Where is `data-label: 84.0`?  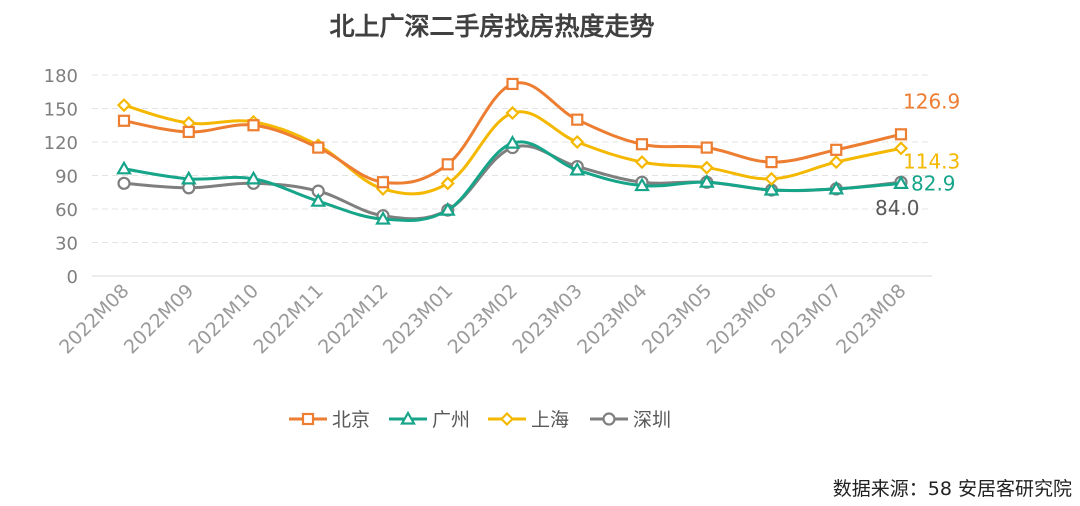 data-label: 84.0 is located at coordinates (897, 208).